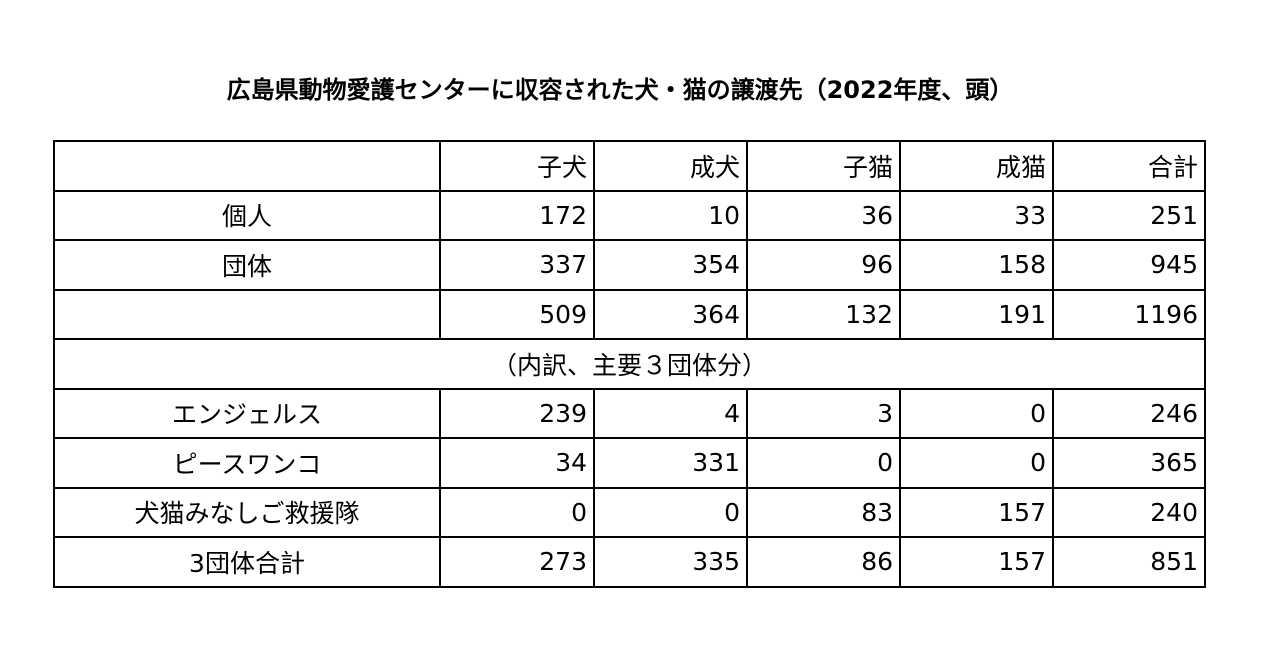  I want to click on row-label: 団体, so click(247, 265).